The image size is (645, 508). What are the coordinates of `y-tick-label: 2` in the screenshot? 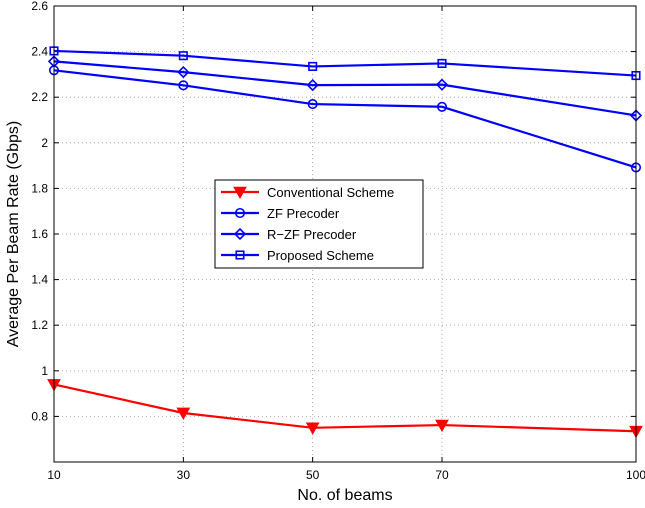 It's located at (44, 143).